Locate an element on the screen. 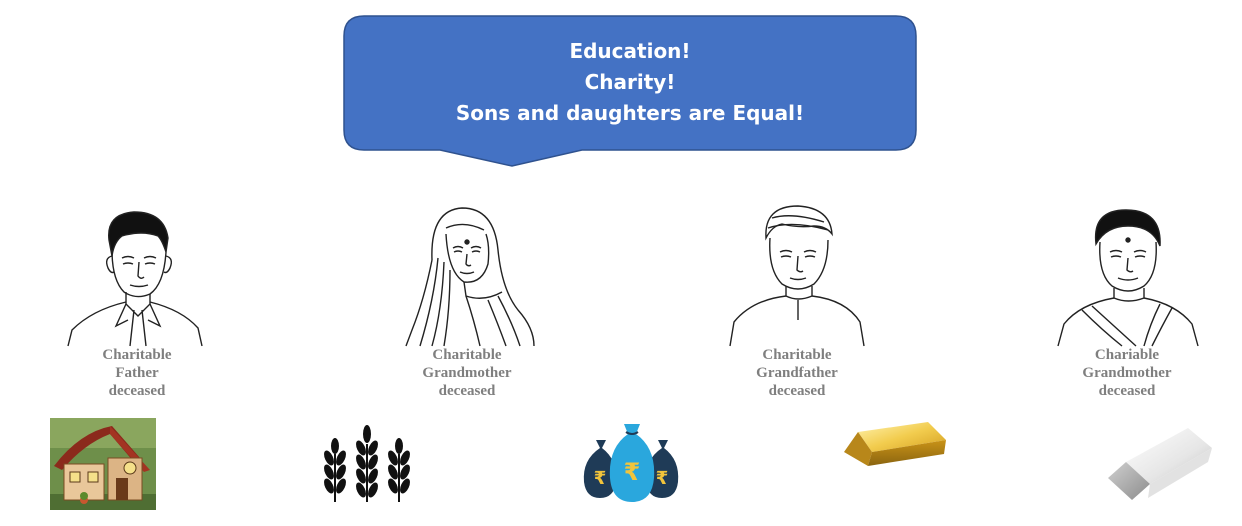 The height and width of the screenshot is (526, 1242). grandfather-caption: Charitable Grandfather deceased is located at coordinates (797, 373).